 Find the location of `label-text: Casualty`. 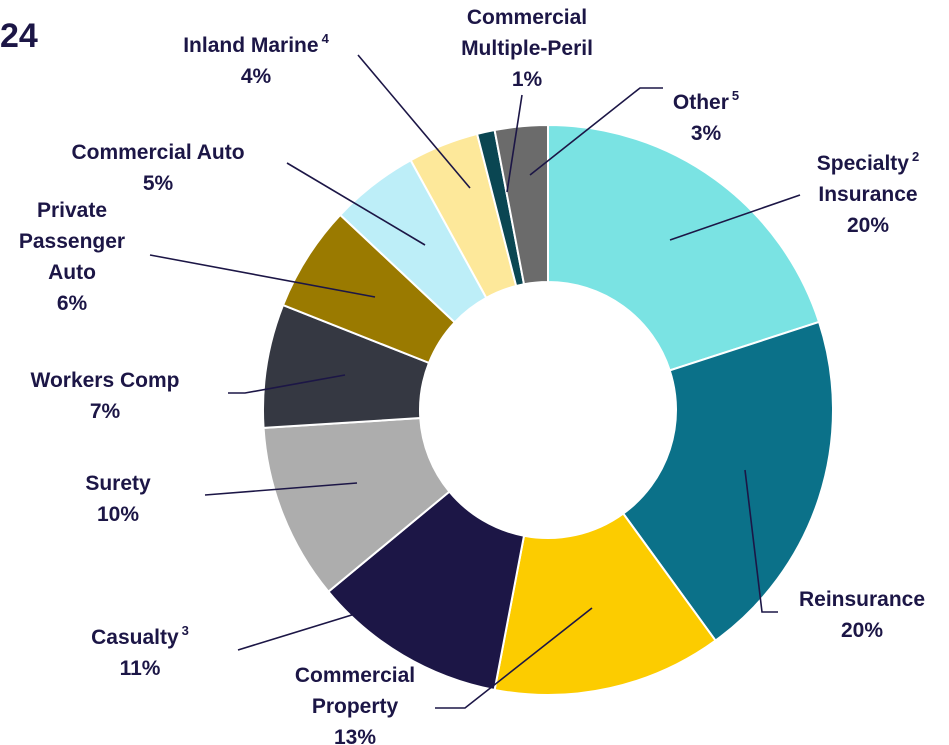

label-text: Casualty is located at coordinates (135, 637).